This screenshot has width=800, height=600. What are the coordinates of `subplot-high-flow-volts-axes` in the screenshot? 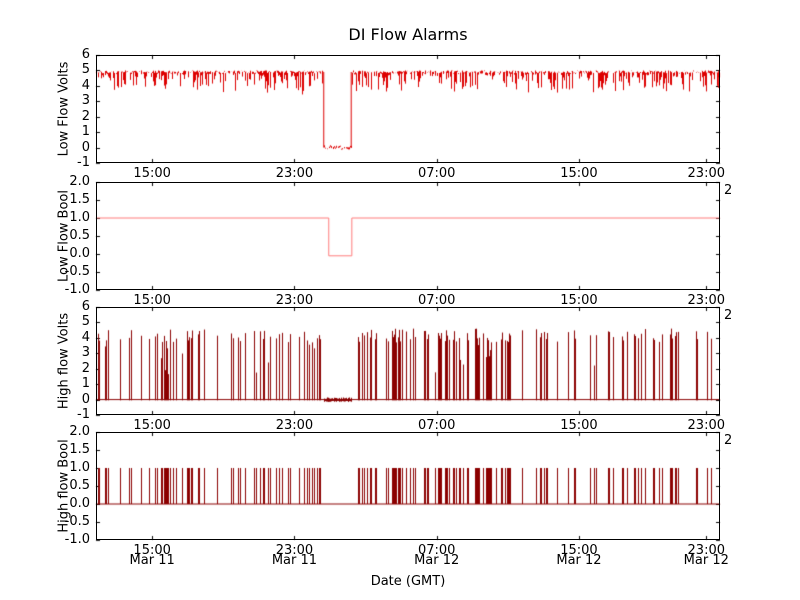 It's located at (408, 361).